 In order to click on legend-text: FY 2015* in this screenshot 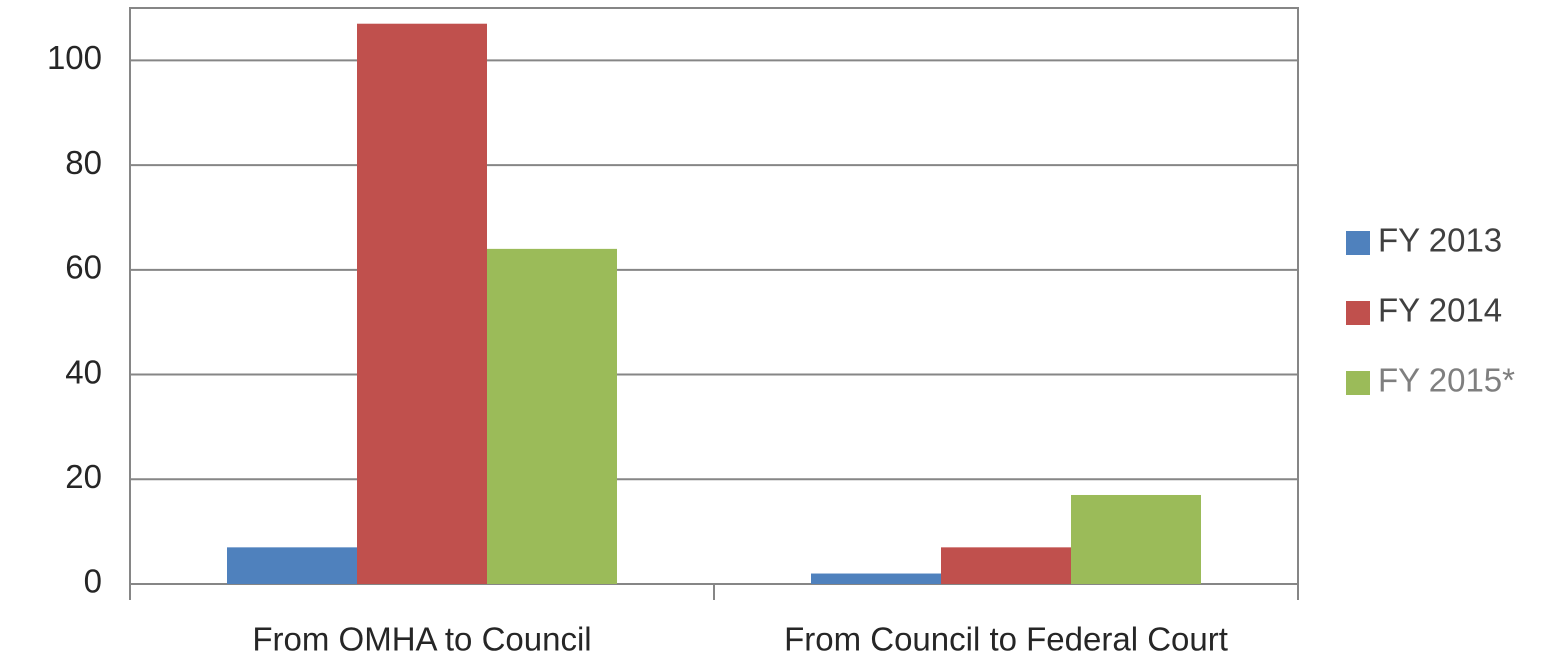, I will do `click(1446, 380)`.